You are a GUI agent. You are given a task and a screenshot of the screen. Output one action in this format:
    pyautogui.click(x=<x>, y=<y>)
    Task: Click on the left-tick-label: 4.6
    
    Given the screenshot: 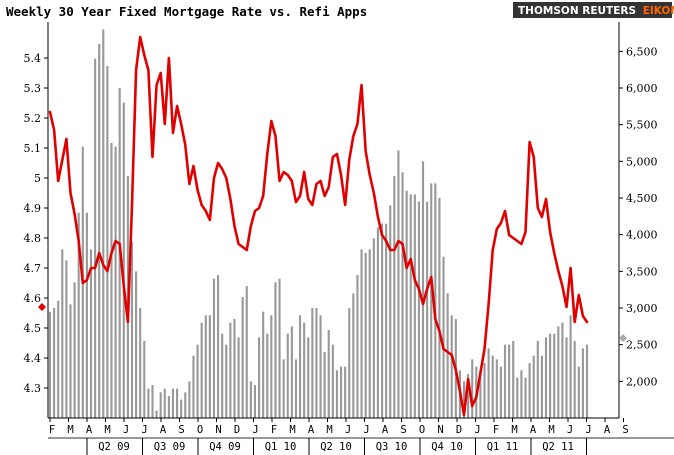 What is the action you would take?
    pyautogui.click(x=33, y=298)
    